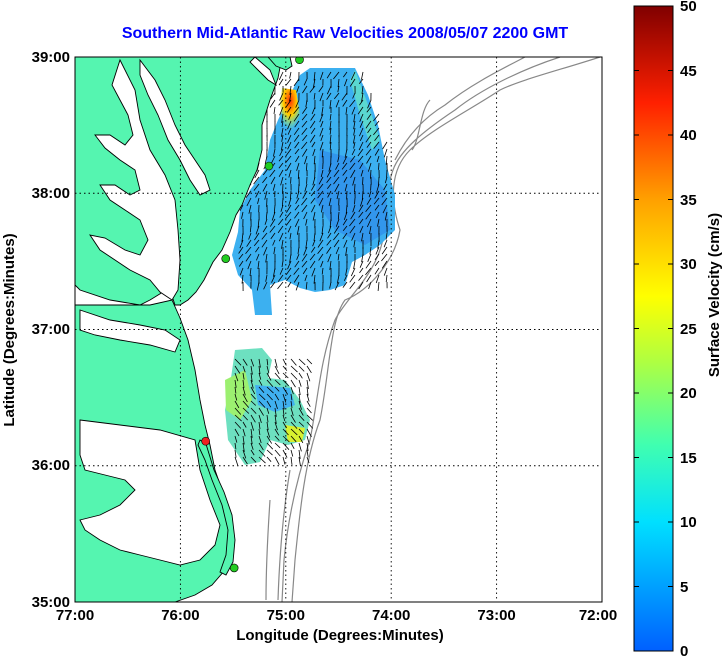  What do you see at coordinates (391, 615) in the screenshot?
I see `x-tick-label: 74:00` at bounding box center [391, 615].